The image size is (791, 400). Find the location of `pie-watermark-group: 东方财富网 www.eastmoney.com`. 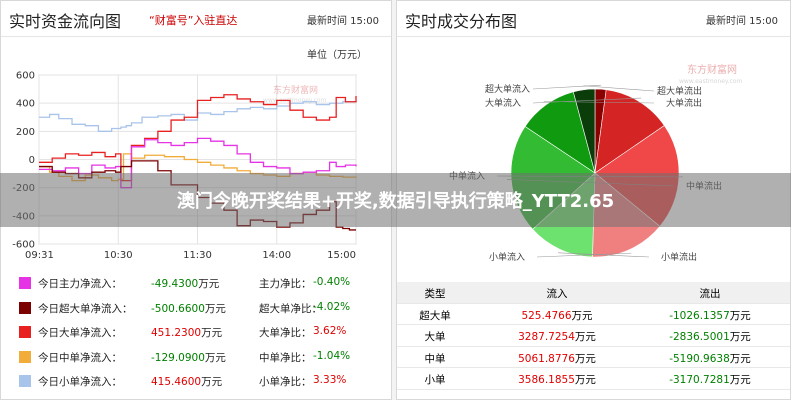

pie-watermark-group: 东方财富网 www.eastmoney.com is located at coordinates (711, 74).